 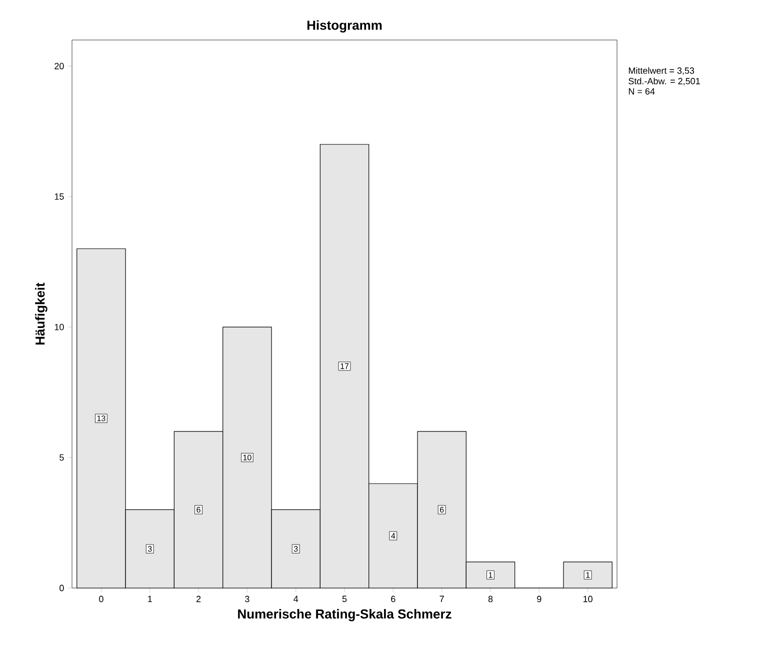 What do you see at coordinates (247, 599) in the screenshot?
I see `x-tick-label: 3` at bounding box center [247, 599].